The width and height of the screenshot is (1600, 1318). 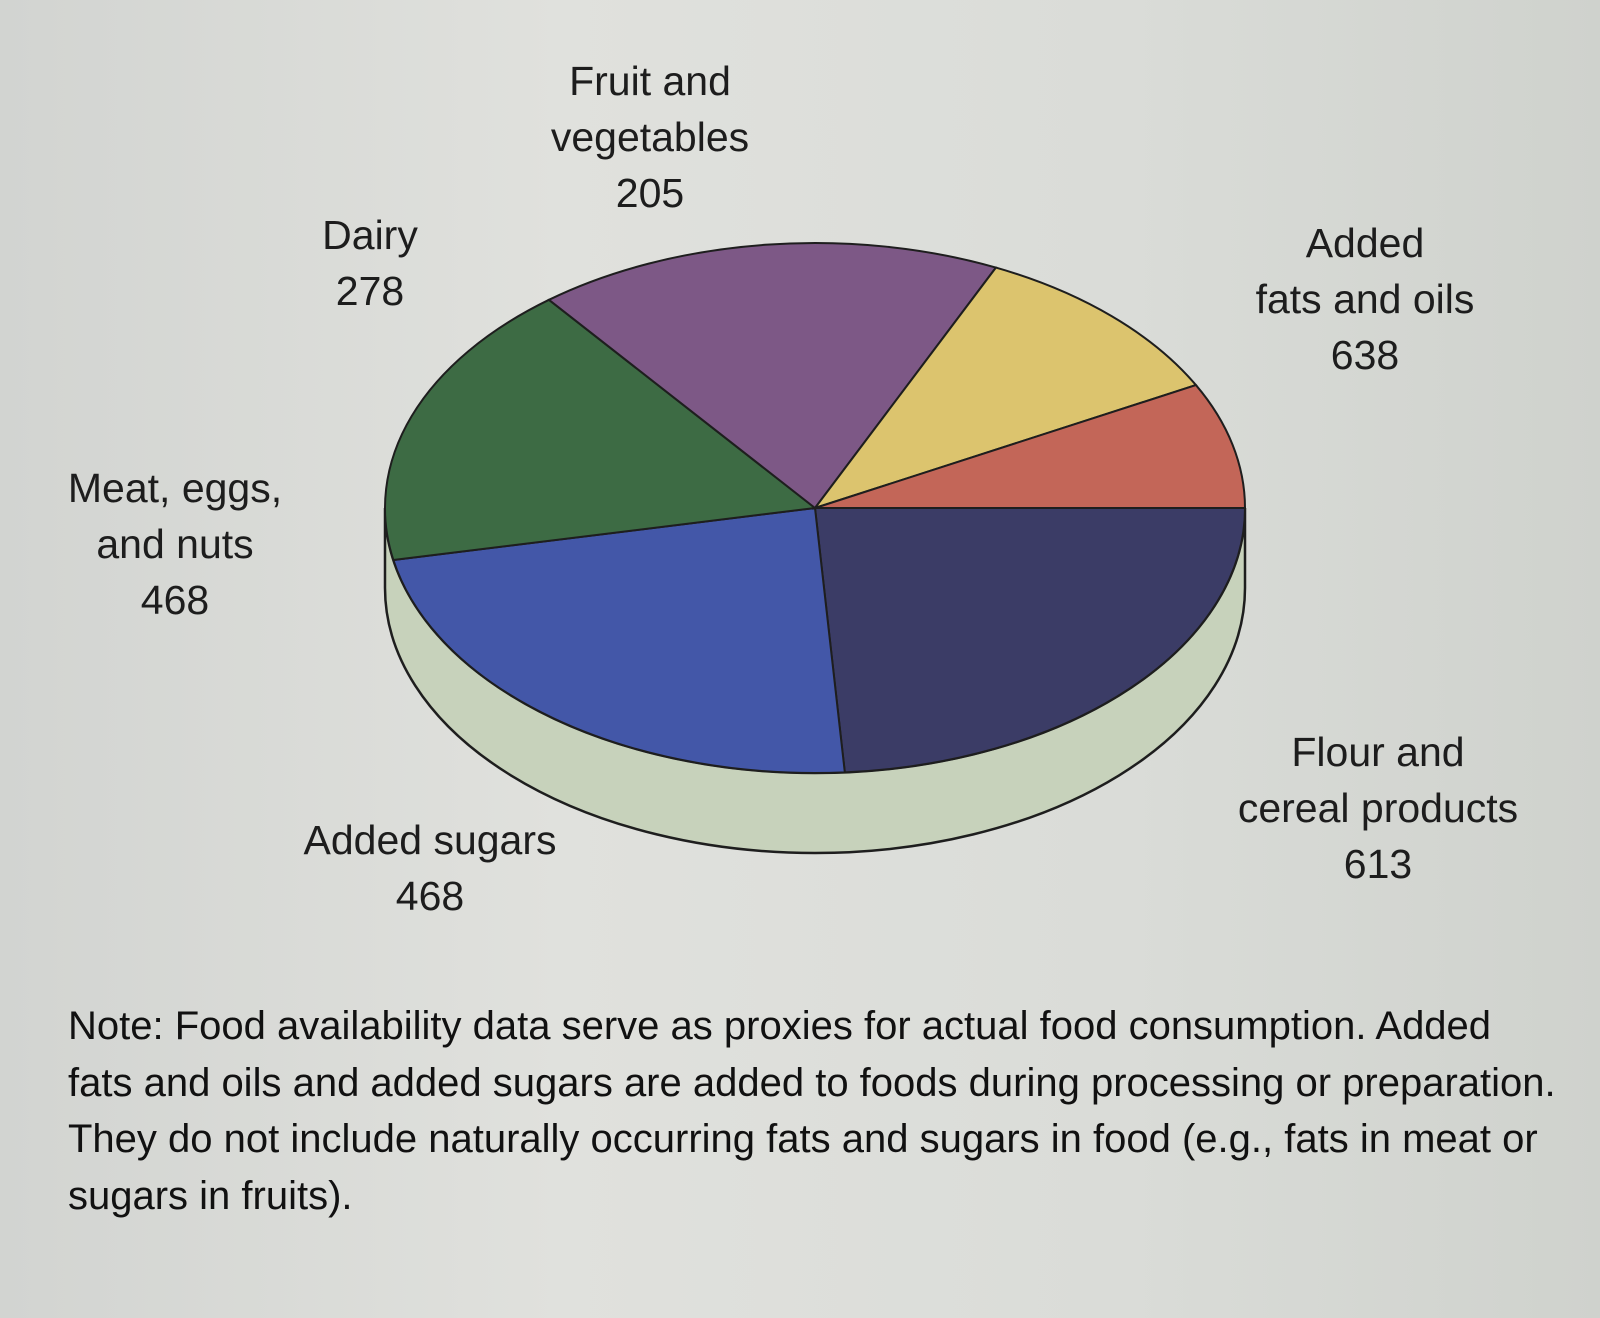 I want to click on slice-label-text: and nuts, so click(x=175, y=544).